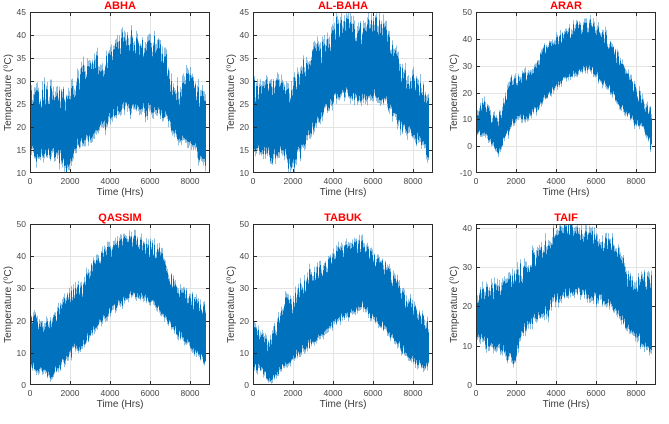  Describe the element at coordinates (120, 6) in the screenshot. I see `subplot-title: ABHA` at that location.